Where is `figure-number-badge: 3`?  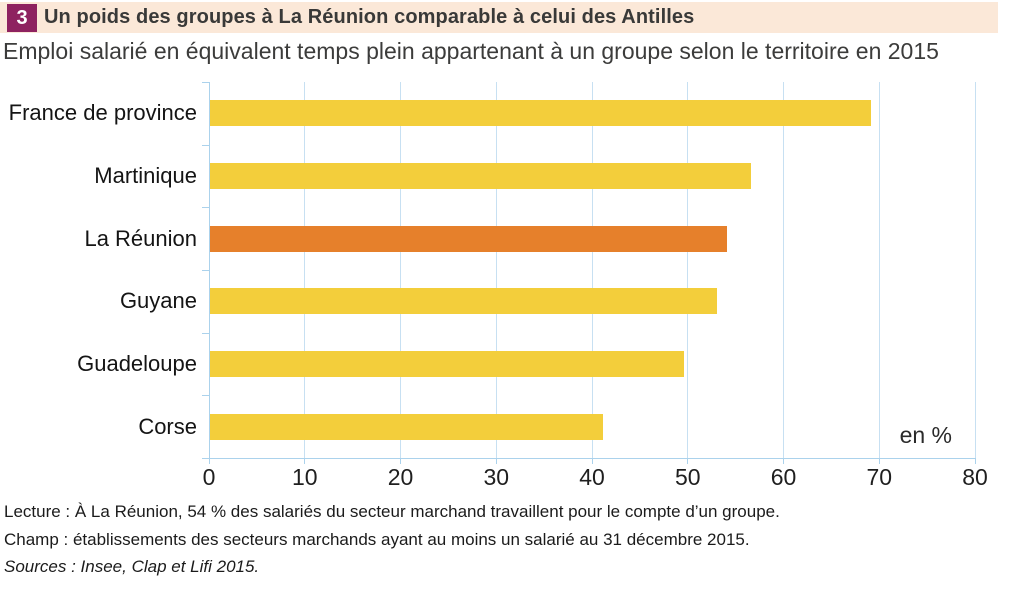
figure-number-badge: 3 is located at coordinates (22, 18).